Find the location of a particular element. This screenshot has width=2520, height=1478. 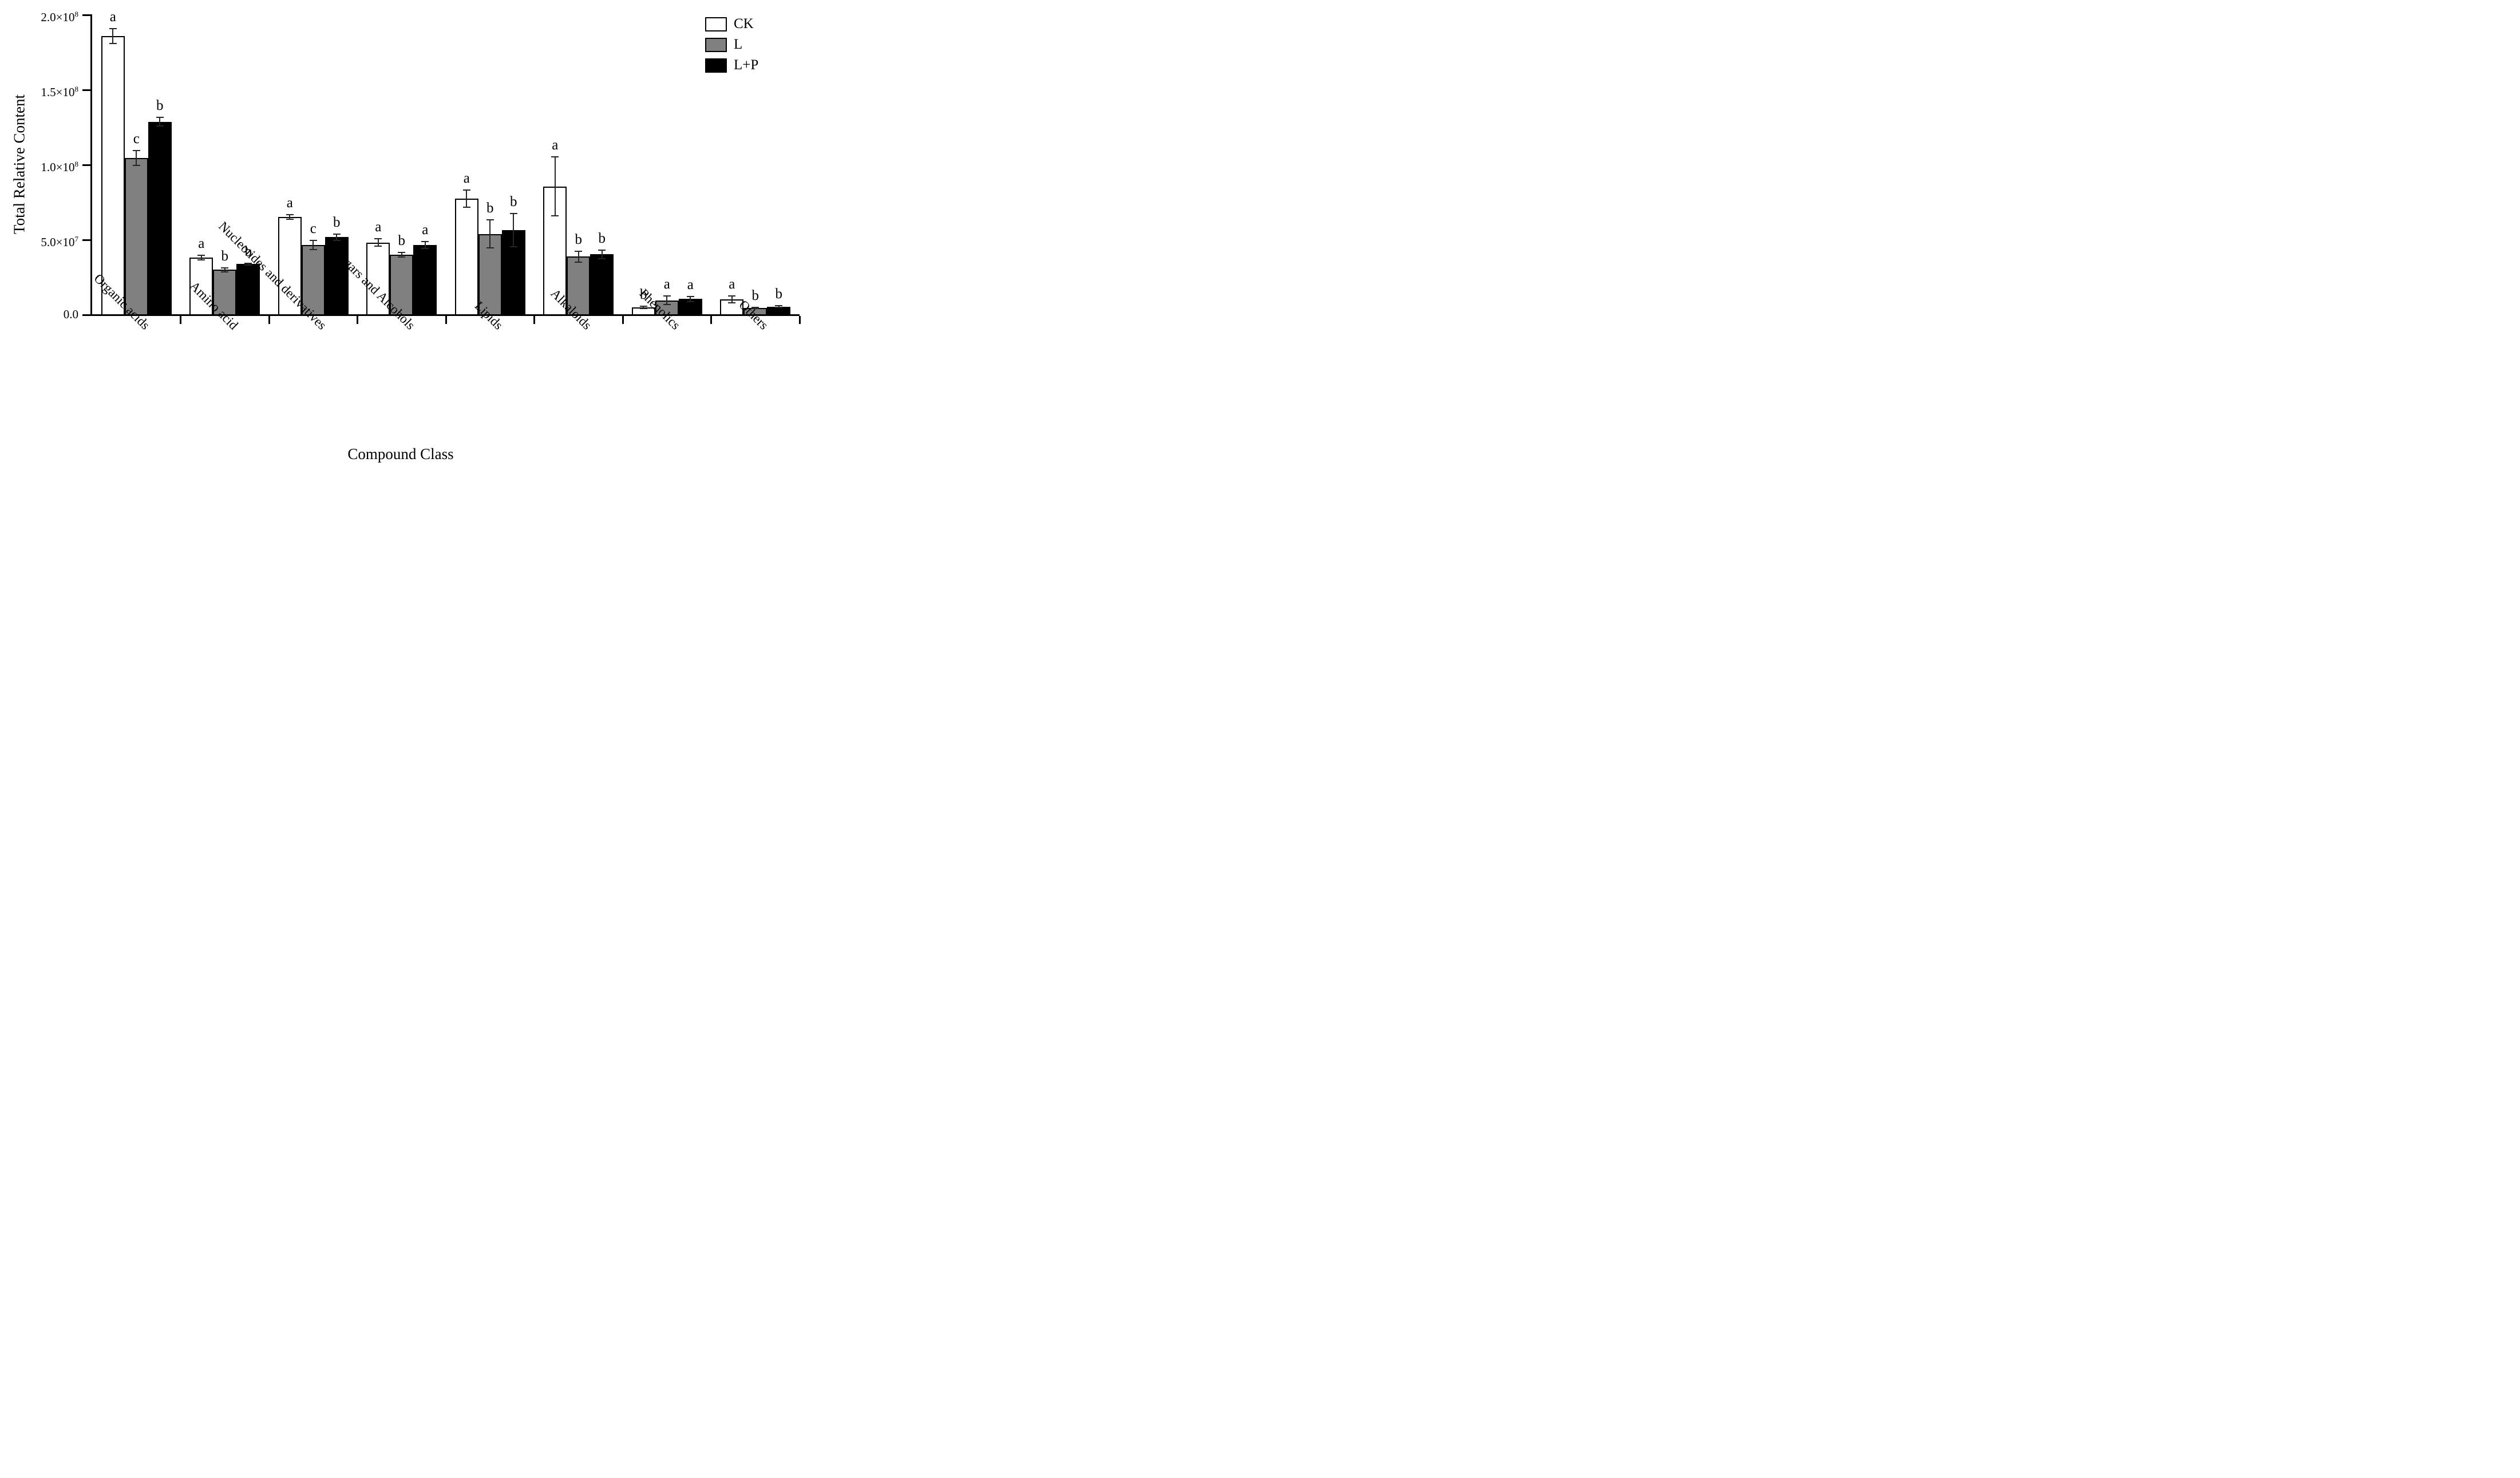

bar-ck-organic-acids is located at coordinates (113, 175).